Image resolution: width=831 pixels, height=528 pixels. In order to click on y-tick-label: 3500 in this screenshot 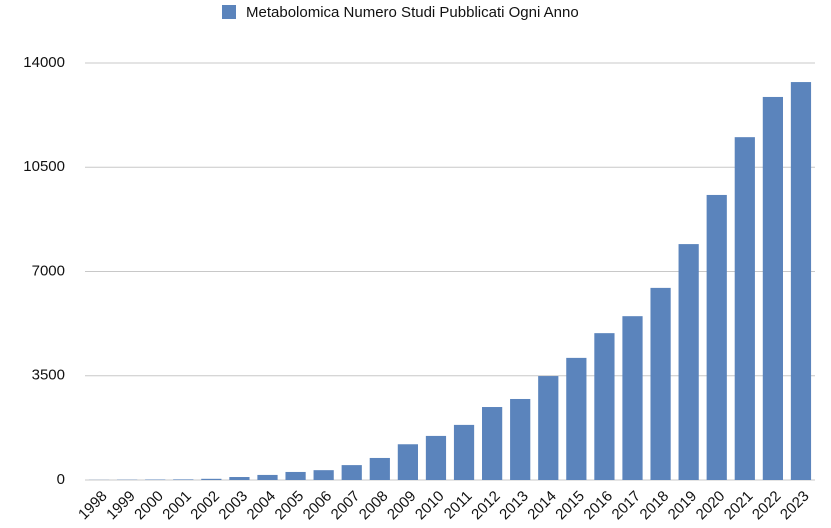, I will do `click(48, 375)`.